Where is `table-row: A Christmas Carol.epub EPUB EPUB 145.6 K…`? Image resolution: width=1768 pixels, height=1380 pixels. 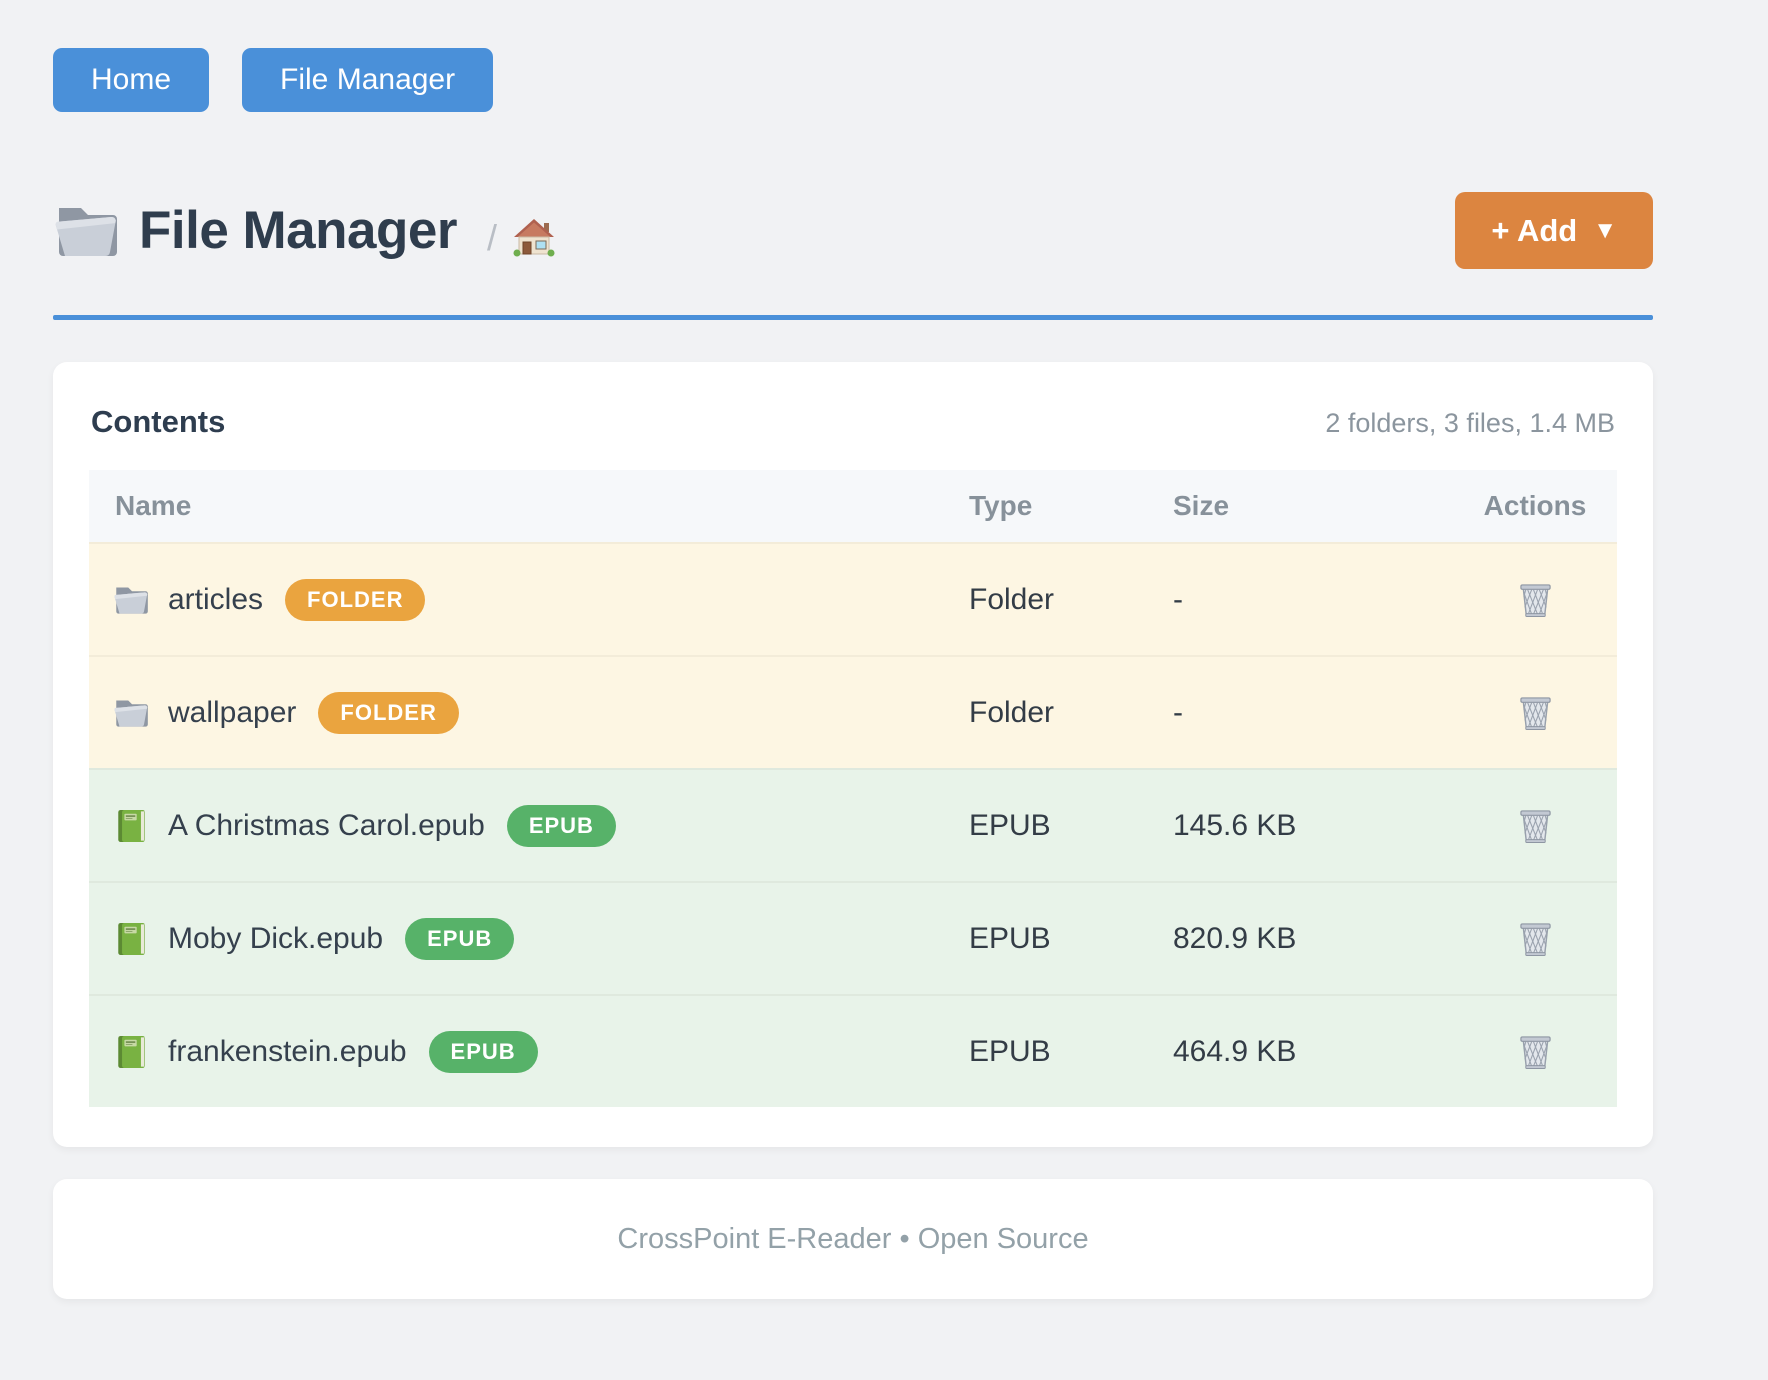 table-row: A Christmas Carol.epub EPUB EPUB 145.6 K… is located at coordinates (853, 824).